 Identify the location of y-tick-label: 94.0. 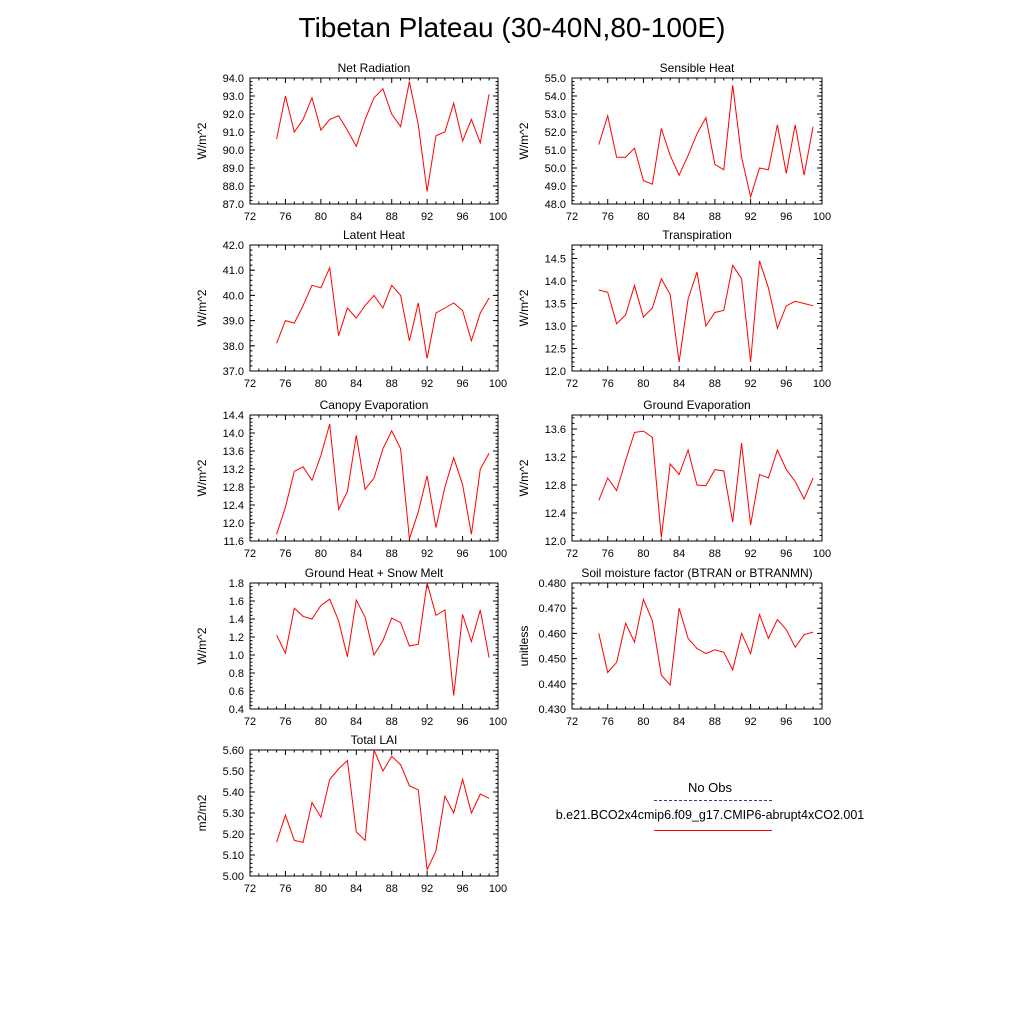
(233, 79).